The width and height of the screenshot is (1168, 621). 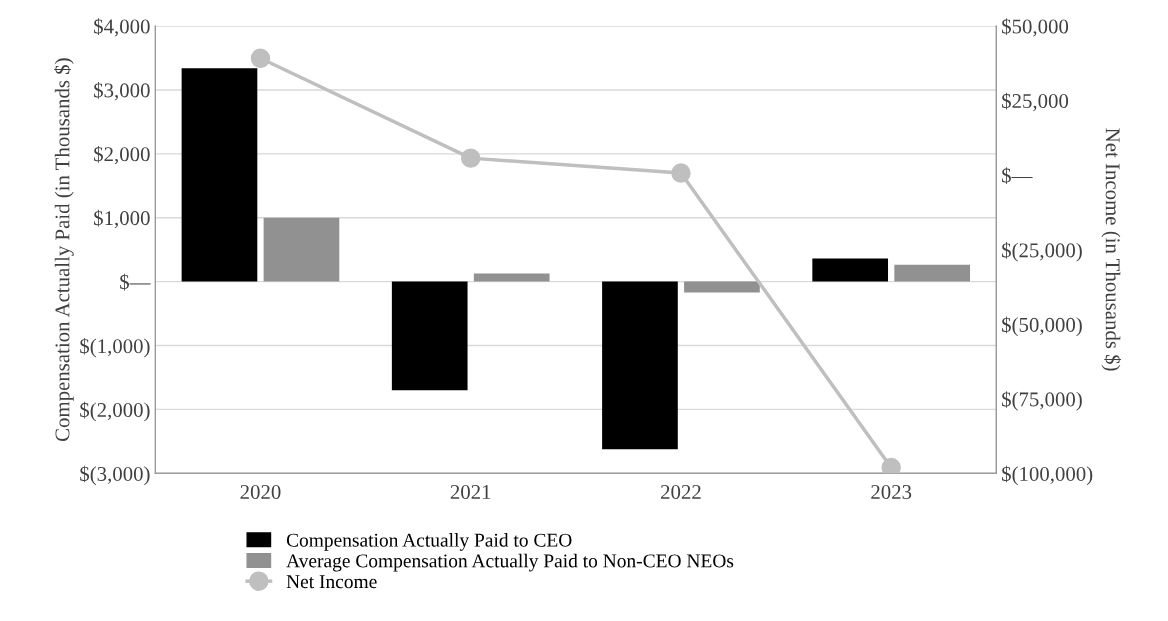 I want to click on y-tick-label: $(1,000), so click(x=115, y=347).